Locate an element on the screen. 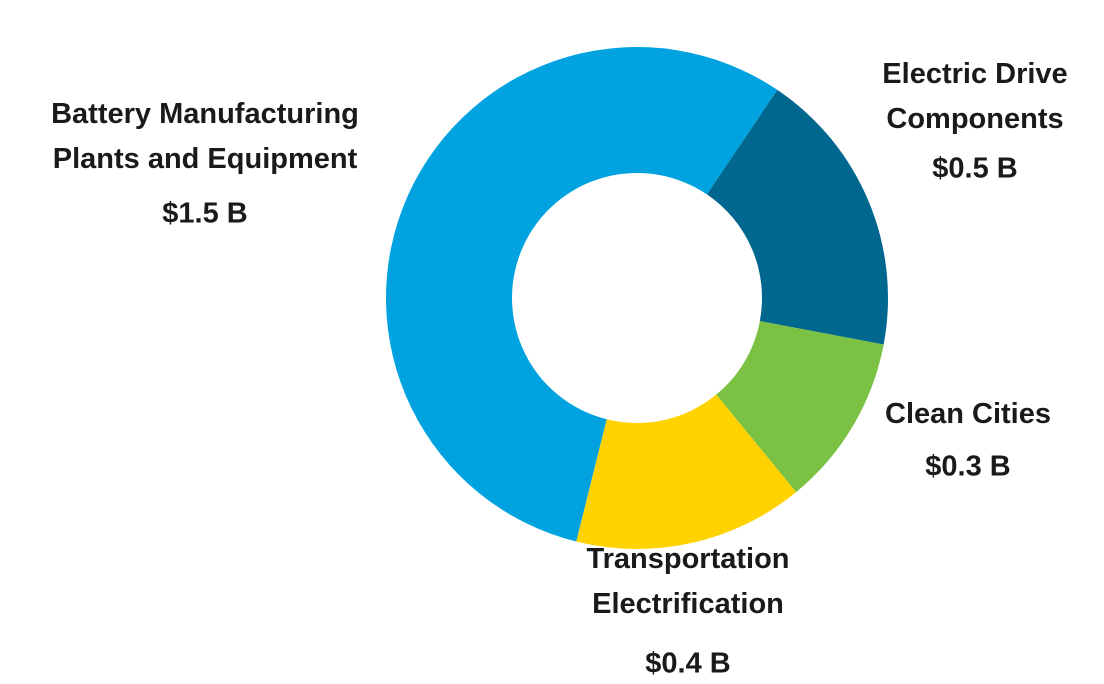 Image resolution: width=1104 pixels, height=684 pixels. slice-label: Electric Drive Components is located at coordinates (974, 96).